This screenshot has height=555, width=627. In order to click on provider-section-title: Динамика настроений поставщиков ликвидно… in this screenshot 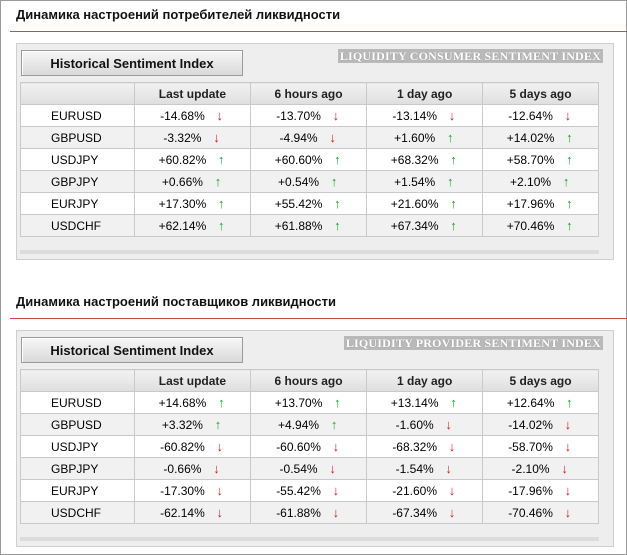, I will do `click(176, 301)`.